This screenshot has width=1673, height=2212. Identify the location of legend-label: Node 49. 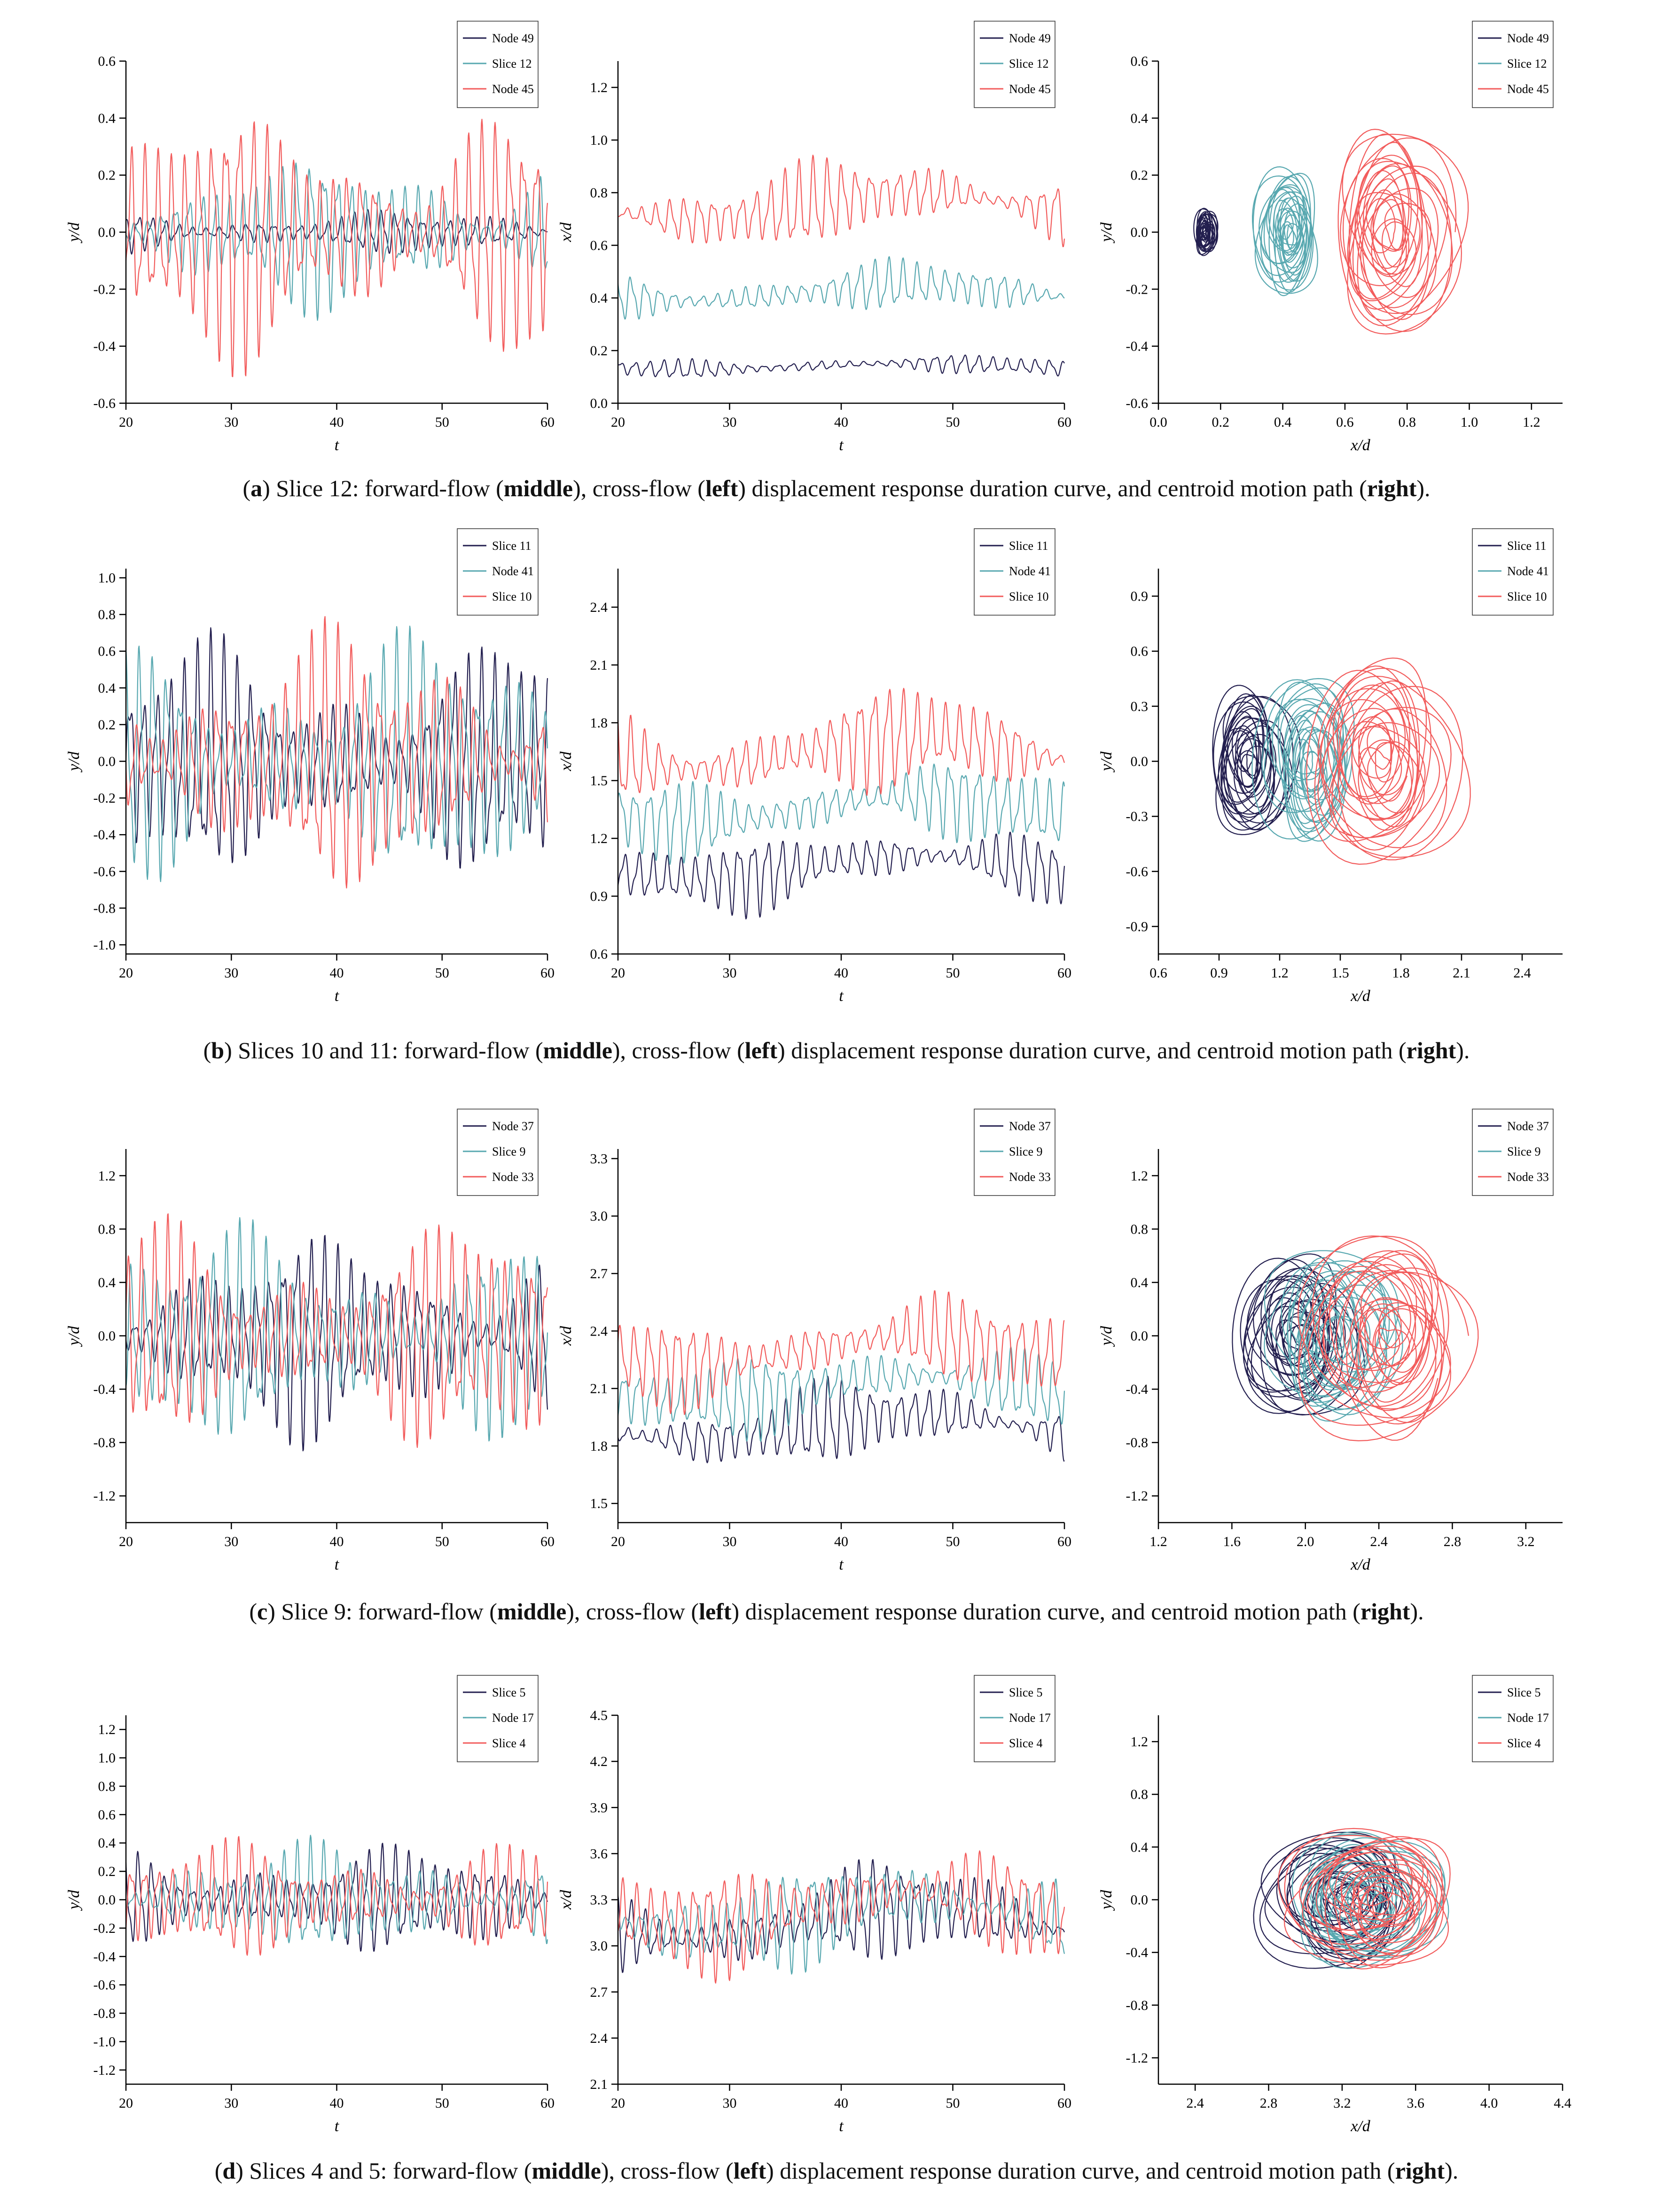
(1030, 38).